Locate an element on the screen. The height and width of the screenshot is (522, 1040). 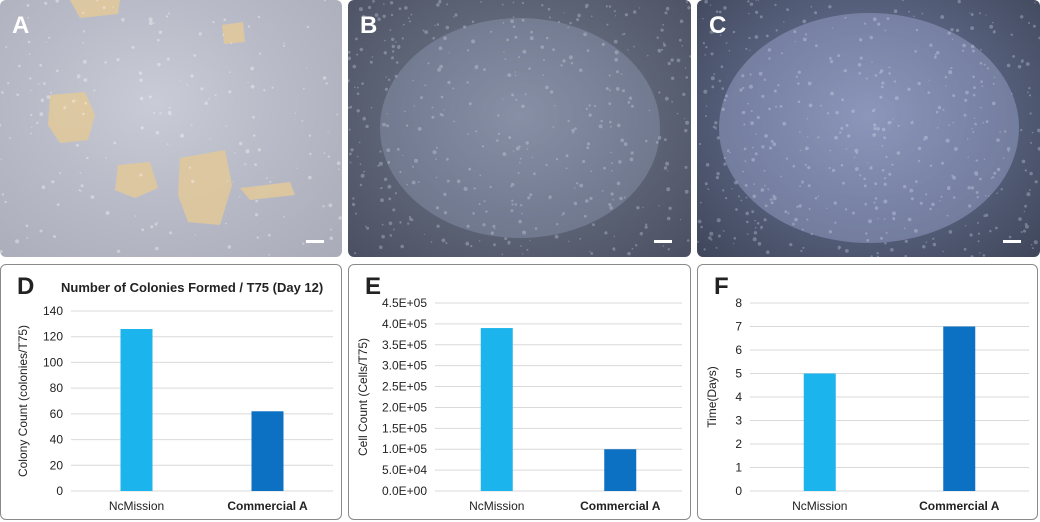
panel-label-a: A is located at coordinates (21, 25).